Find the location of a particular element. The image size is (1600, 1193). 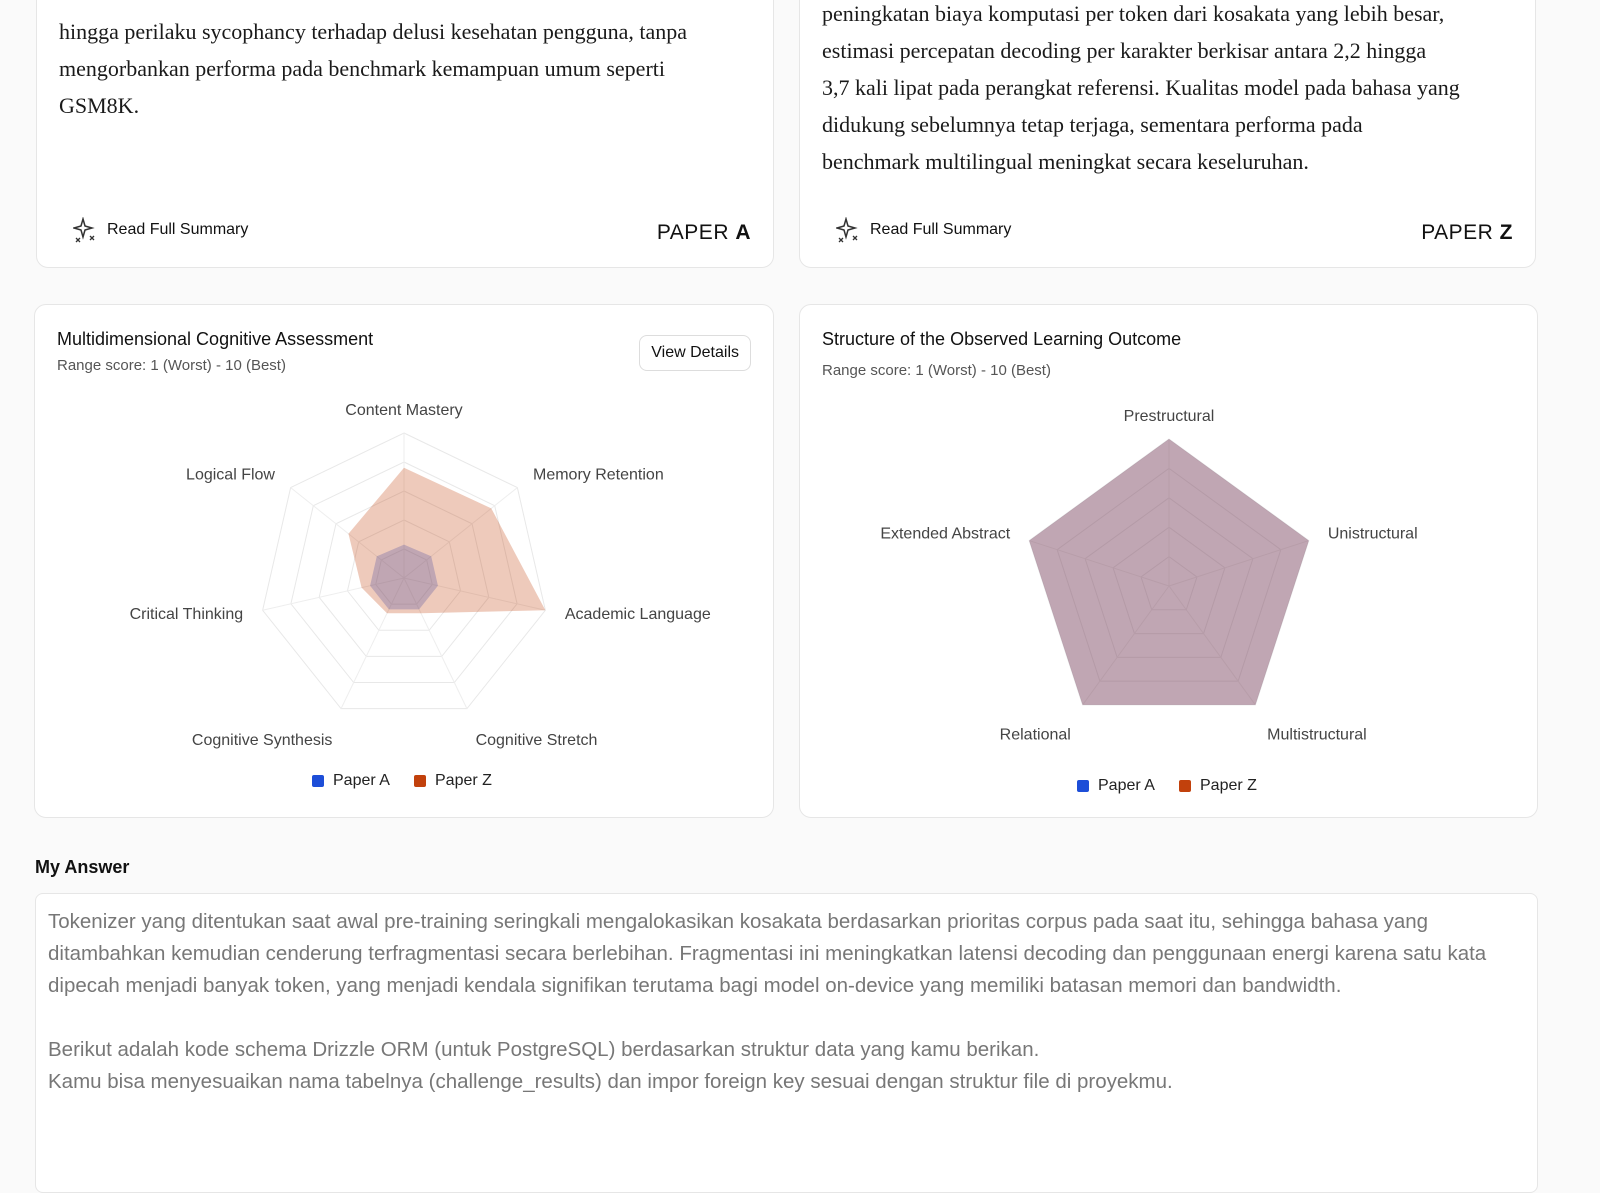

axis-label: Cognitive Stretch is located at coordinates (537, 740).